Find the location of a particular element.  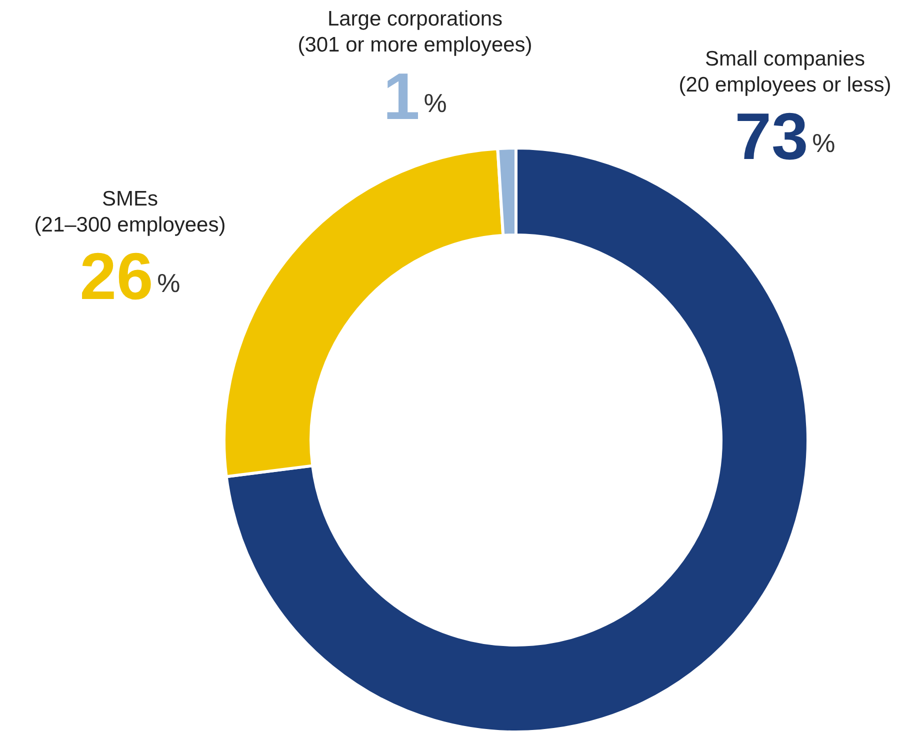

slice-label: Small companies (20 employees or less) is located at coordinates (785, 72).